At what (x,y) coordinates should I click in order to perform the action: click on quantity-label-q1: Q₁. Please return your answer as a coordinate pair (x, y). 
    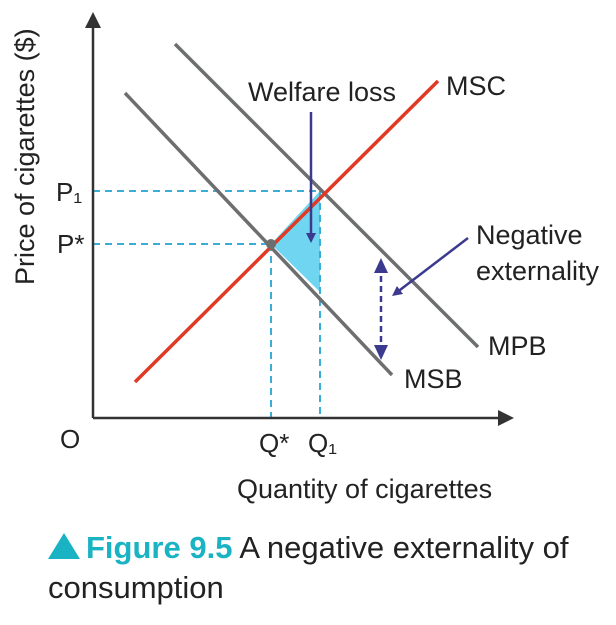
    Looking at the image, I should click on (322, 443).